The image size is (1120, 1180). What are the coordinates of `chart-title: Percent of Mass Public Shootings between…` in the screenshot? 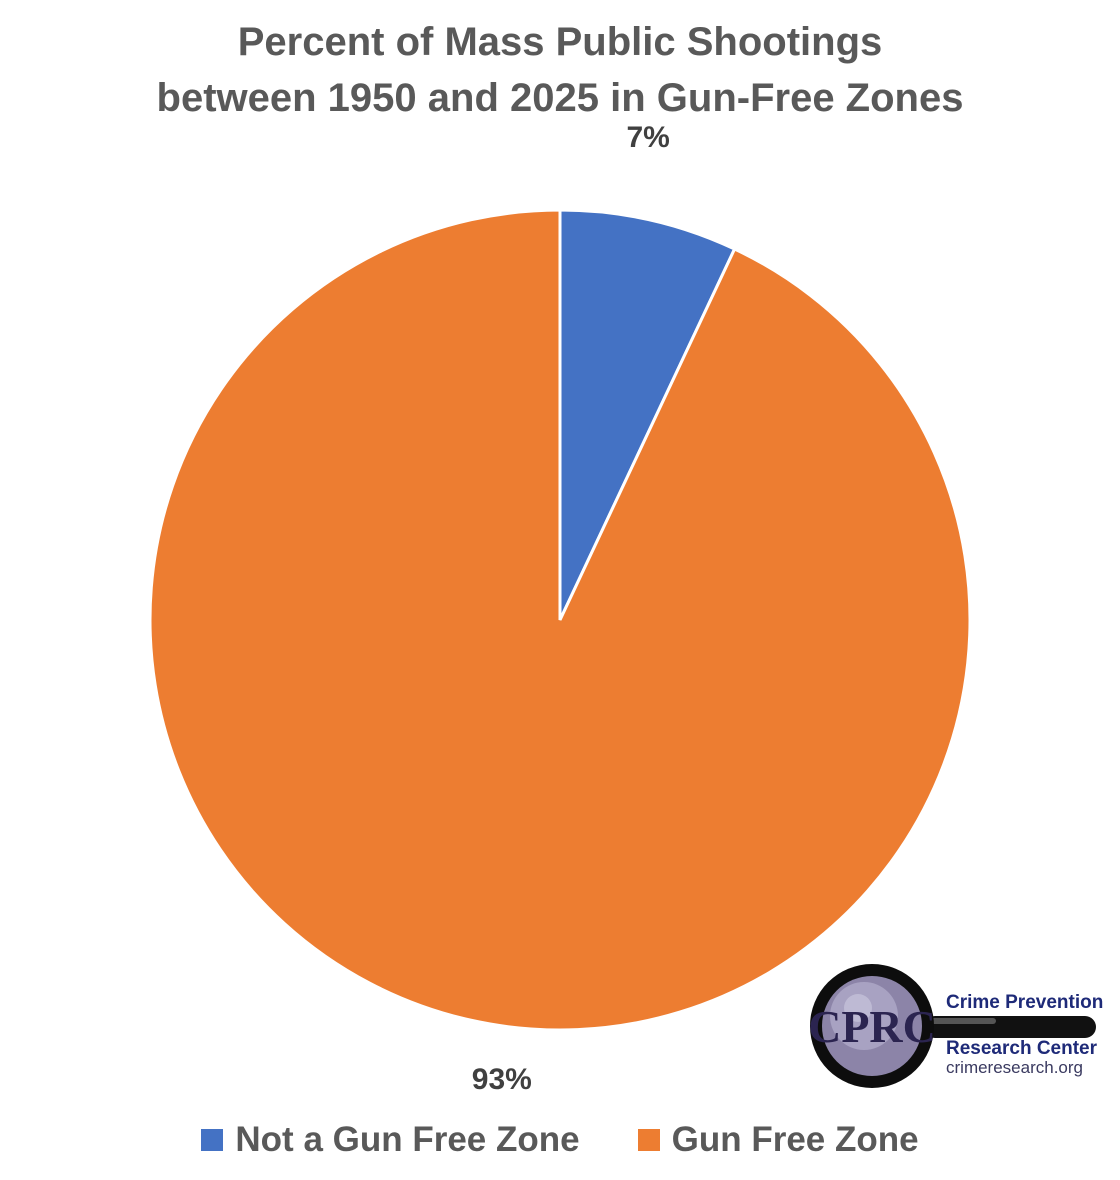 It's located at (560, 70).